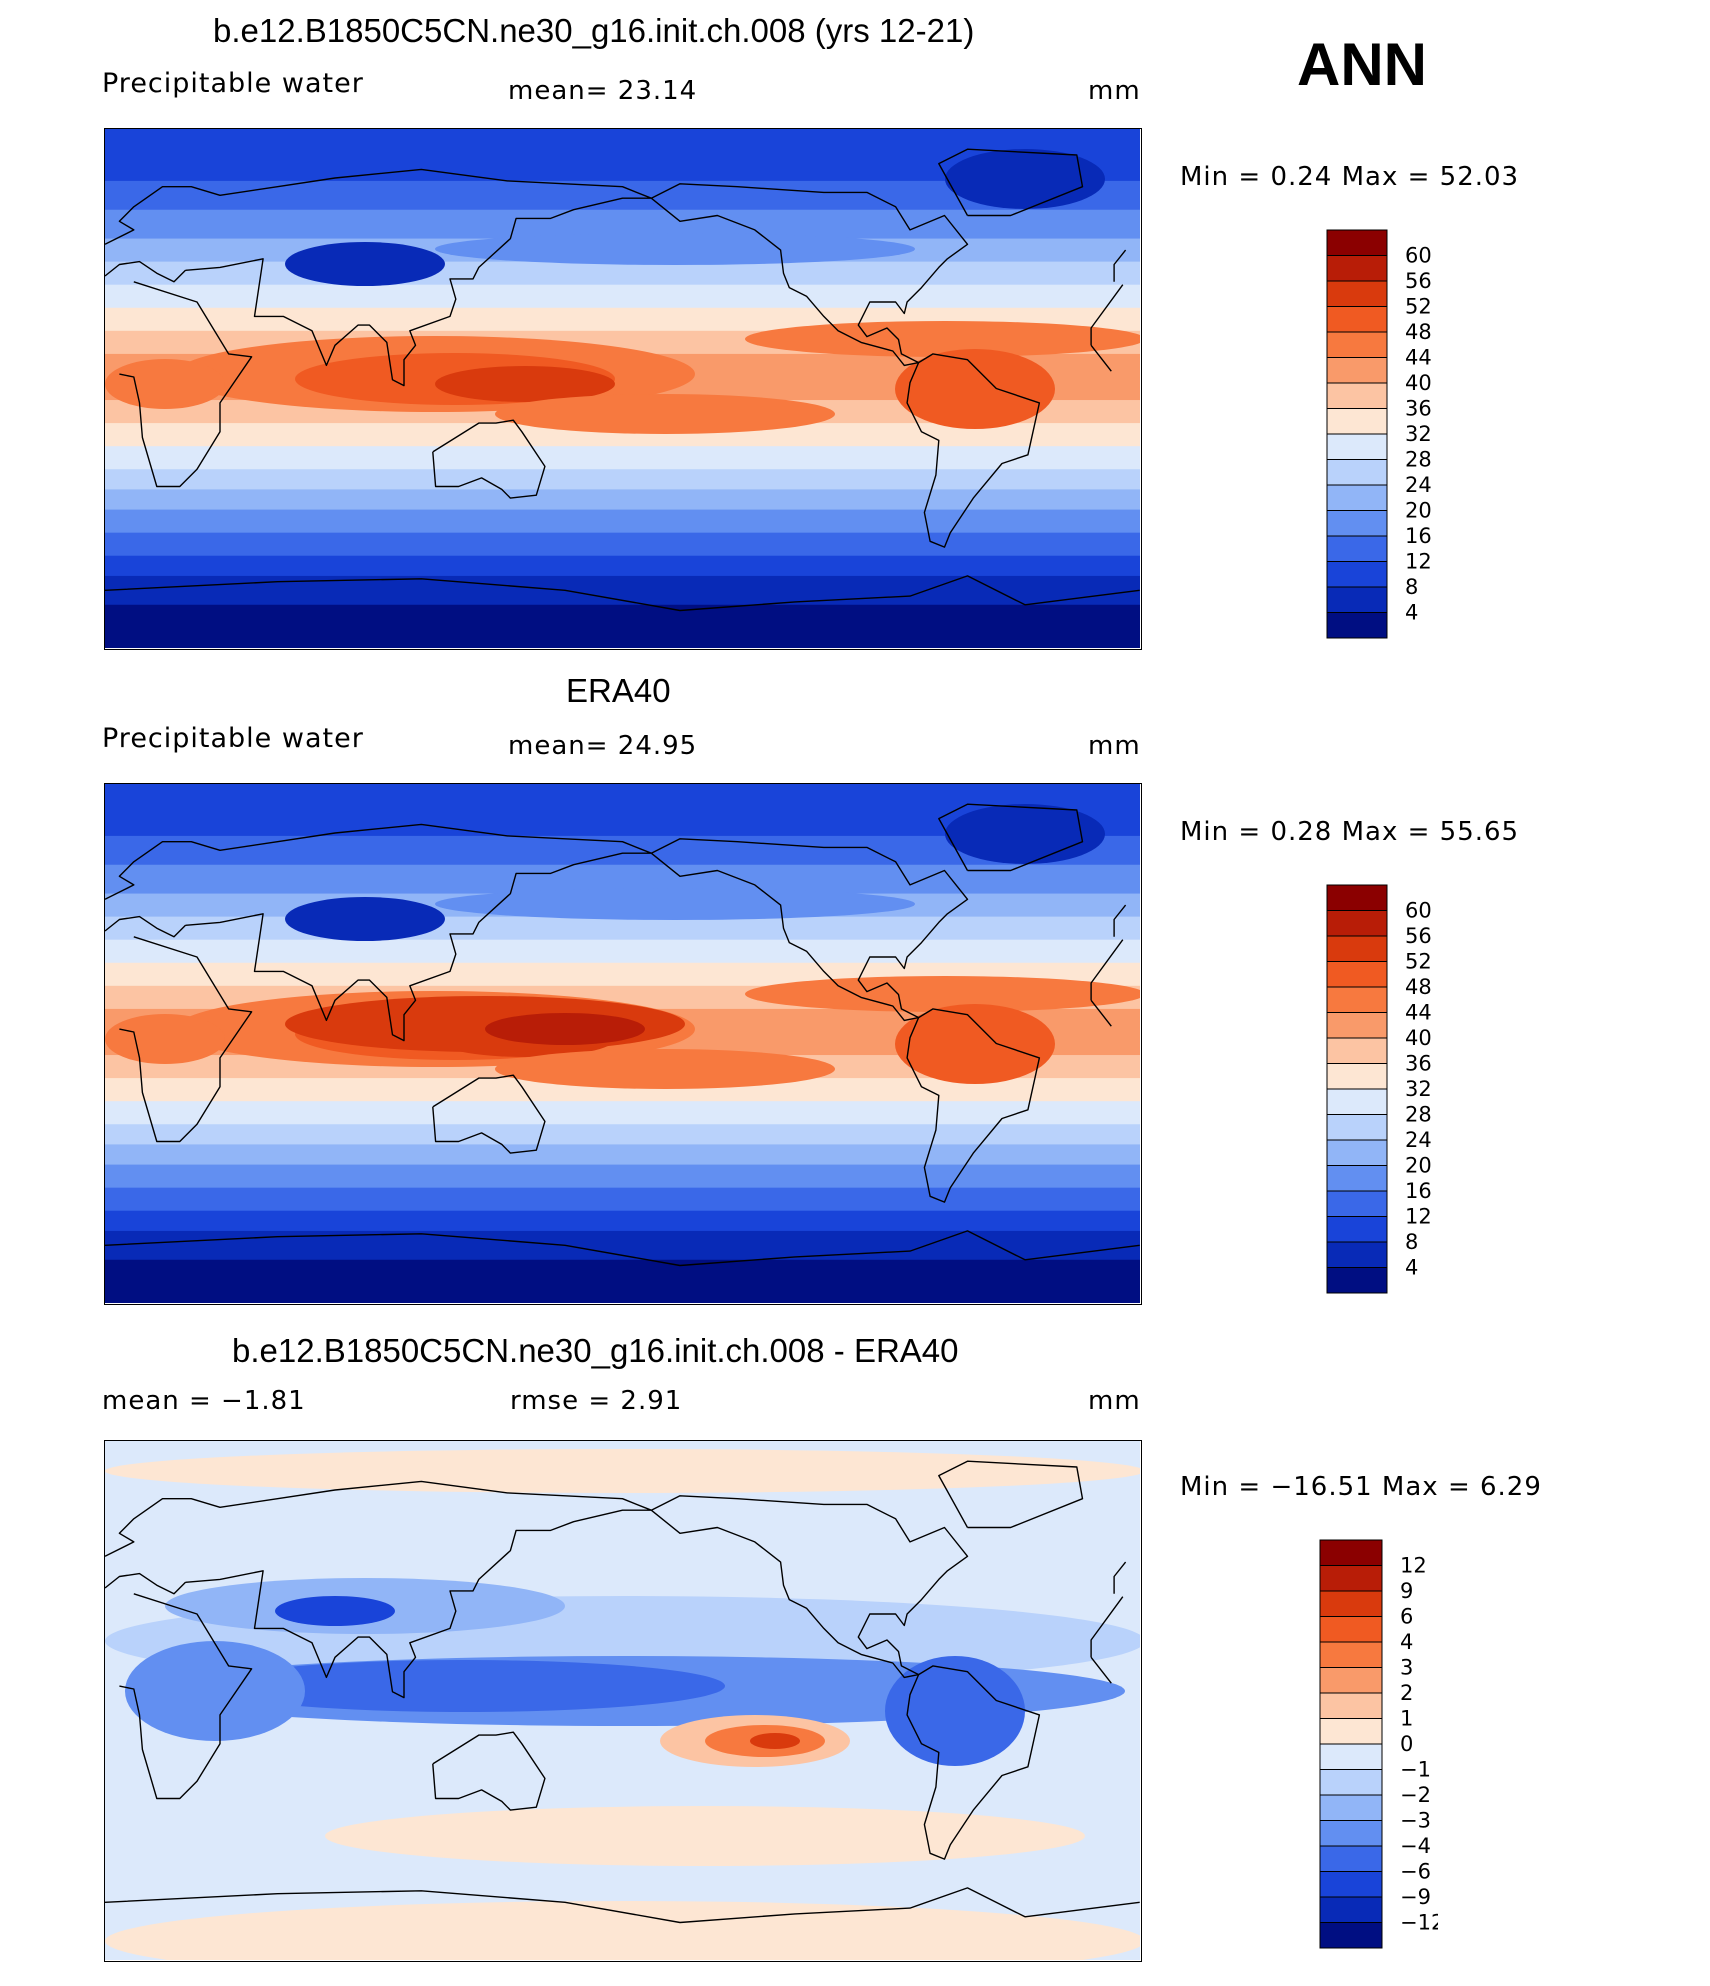 The width and height of the screenshot is (1710, 1986). I want to click on colorbar-tick-label: 6, so click(1406, 1617).